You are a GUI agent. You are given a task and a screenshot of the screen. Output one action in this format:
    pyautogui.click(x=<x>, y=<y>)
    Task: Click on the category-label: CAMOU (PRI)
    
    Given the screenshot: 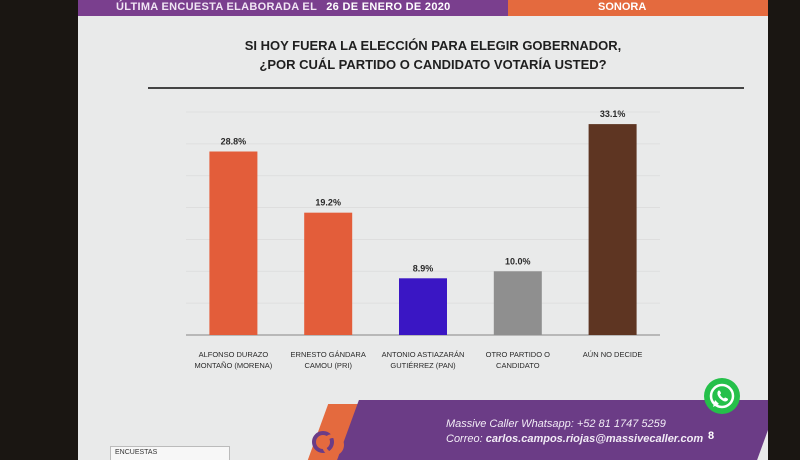 What is the action you would take?
    pyautogui.click(x=328, y=365)
    